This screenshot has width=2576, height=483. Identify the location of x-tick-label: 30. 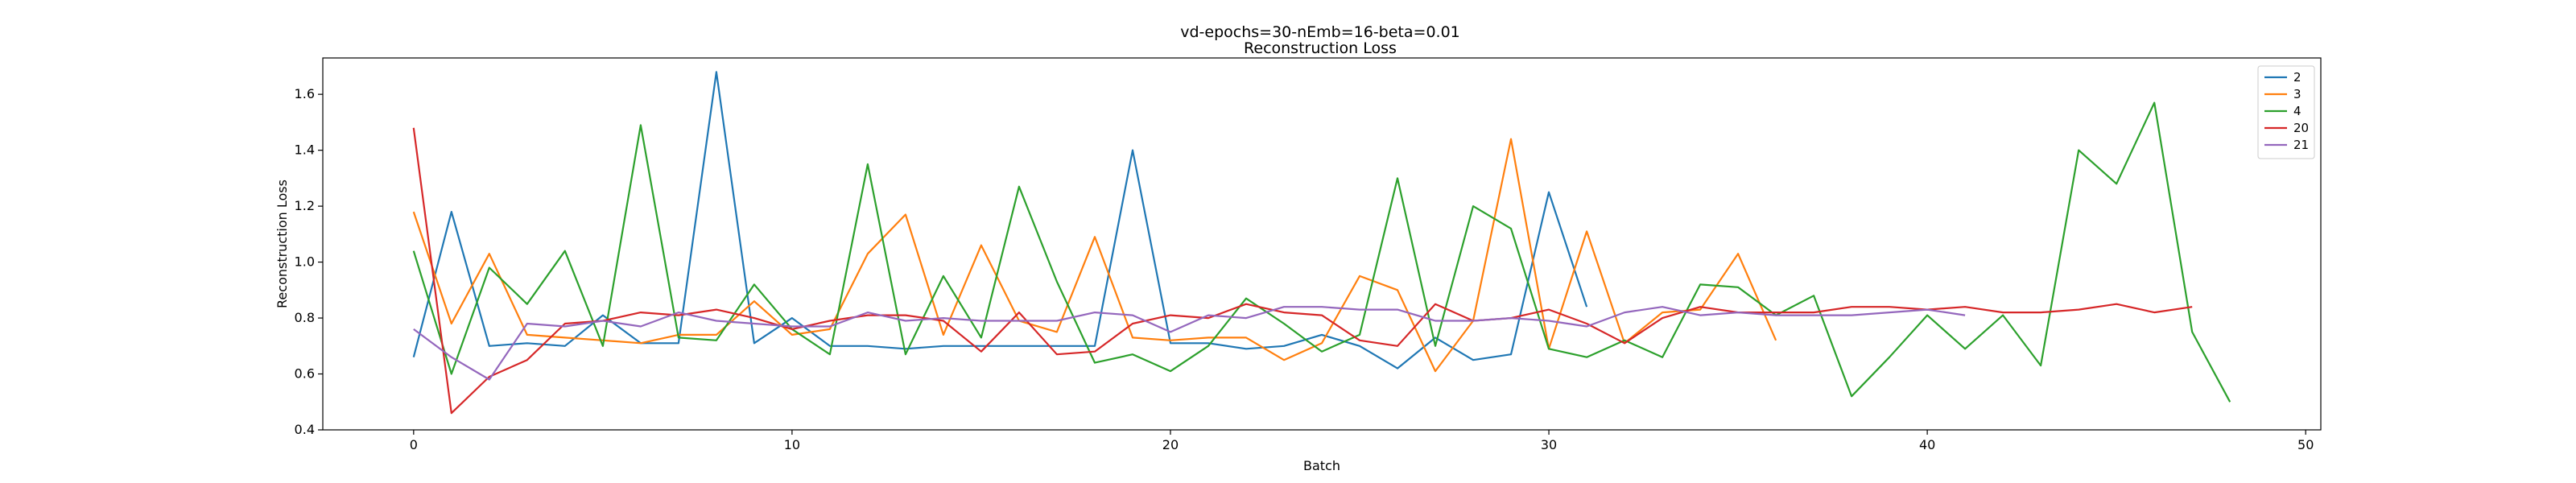
(1549, 444).